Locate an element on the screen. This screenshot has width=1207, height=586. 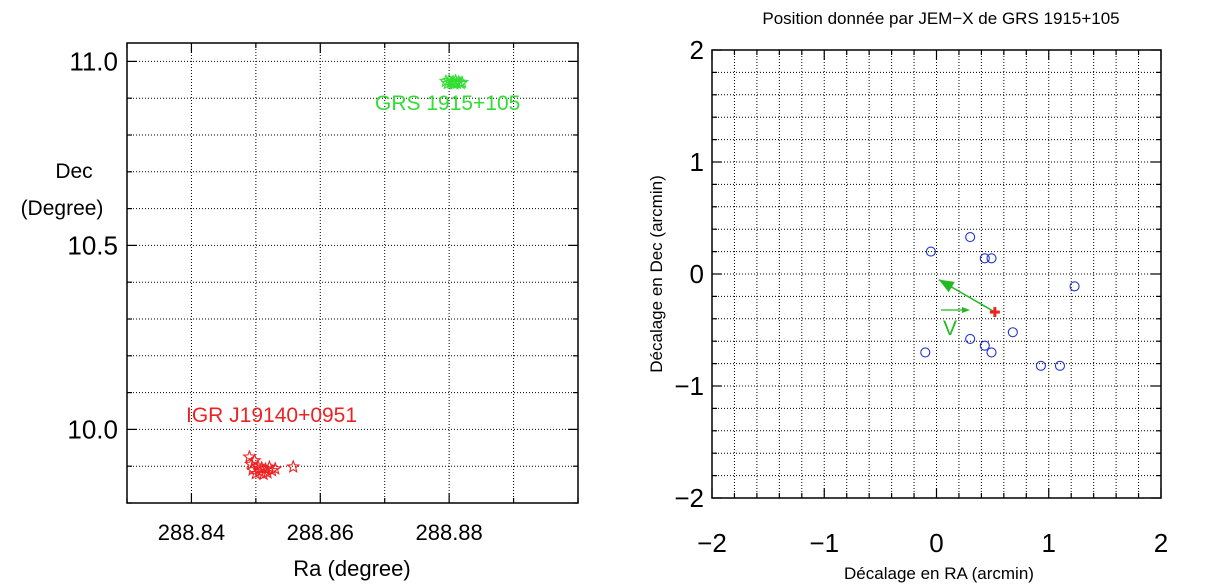
right-x-tick-label: 2 is located at coordinates (1161, 543).